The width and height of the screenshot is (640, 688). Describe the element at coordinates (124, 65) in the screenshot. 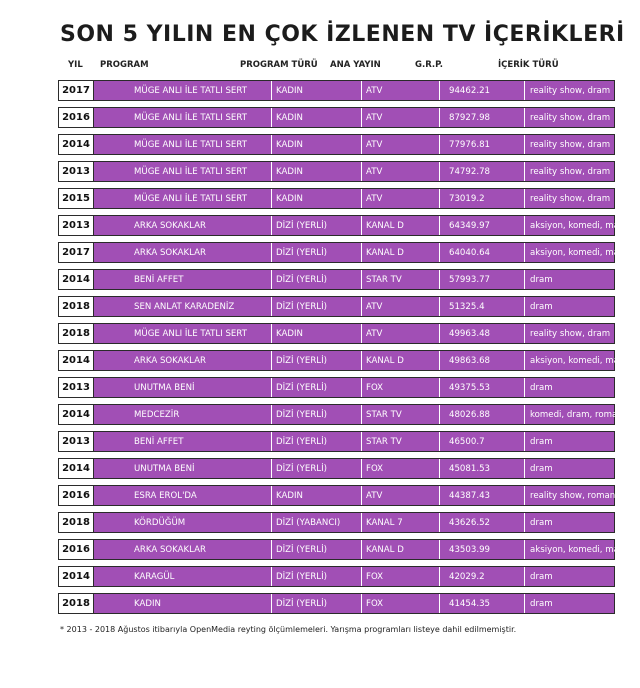

I see `header-program: PROGRAM` at that location.